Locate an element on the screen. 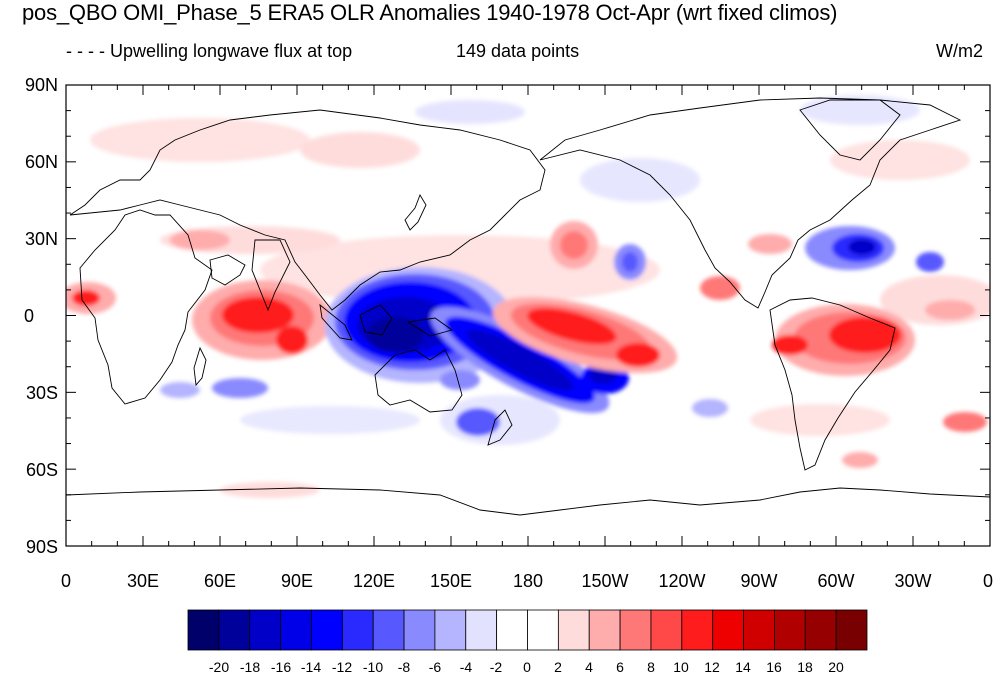 The image size is (1005, 676). x-tick-label: 150W is located at coordinates (604, 581).